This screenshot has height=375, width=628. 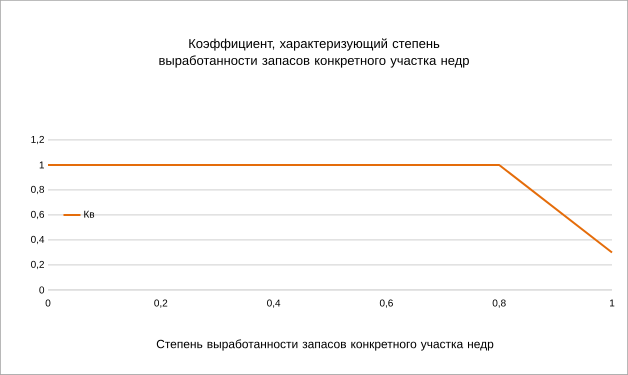 I want to click on y-tick-label: 0,4, so click(x=37, y=240).